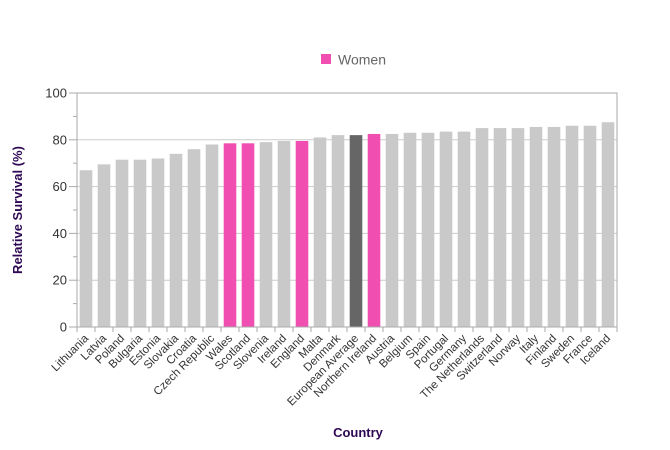  I want to click on y-axis-title: Relative Survival (%), so click(17, 210).